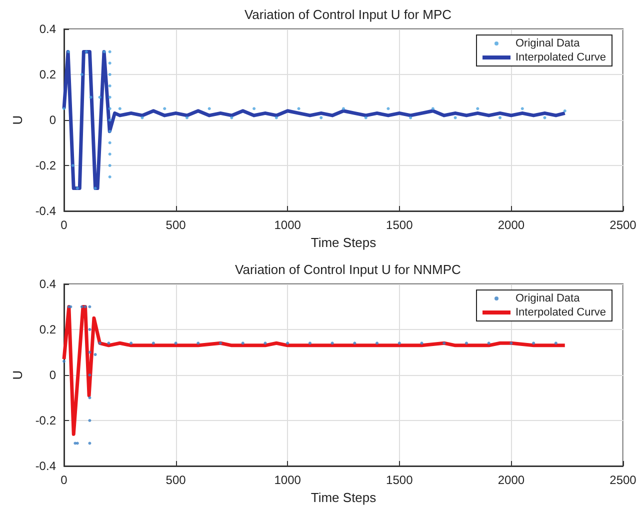 The image size is (640, 516). What do you see at coordinates (348, 14) in the screenshot?
I see `chart-title: Variation of Control Input U for MPC` at bounding box center [348, 14].